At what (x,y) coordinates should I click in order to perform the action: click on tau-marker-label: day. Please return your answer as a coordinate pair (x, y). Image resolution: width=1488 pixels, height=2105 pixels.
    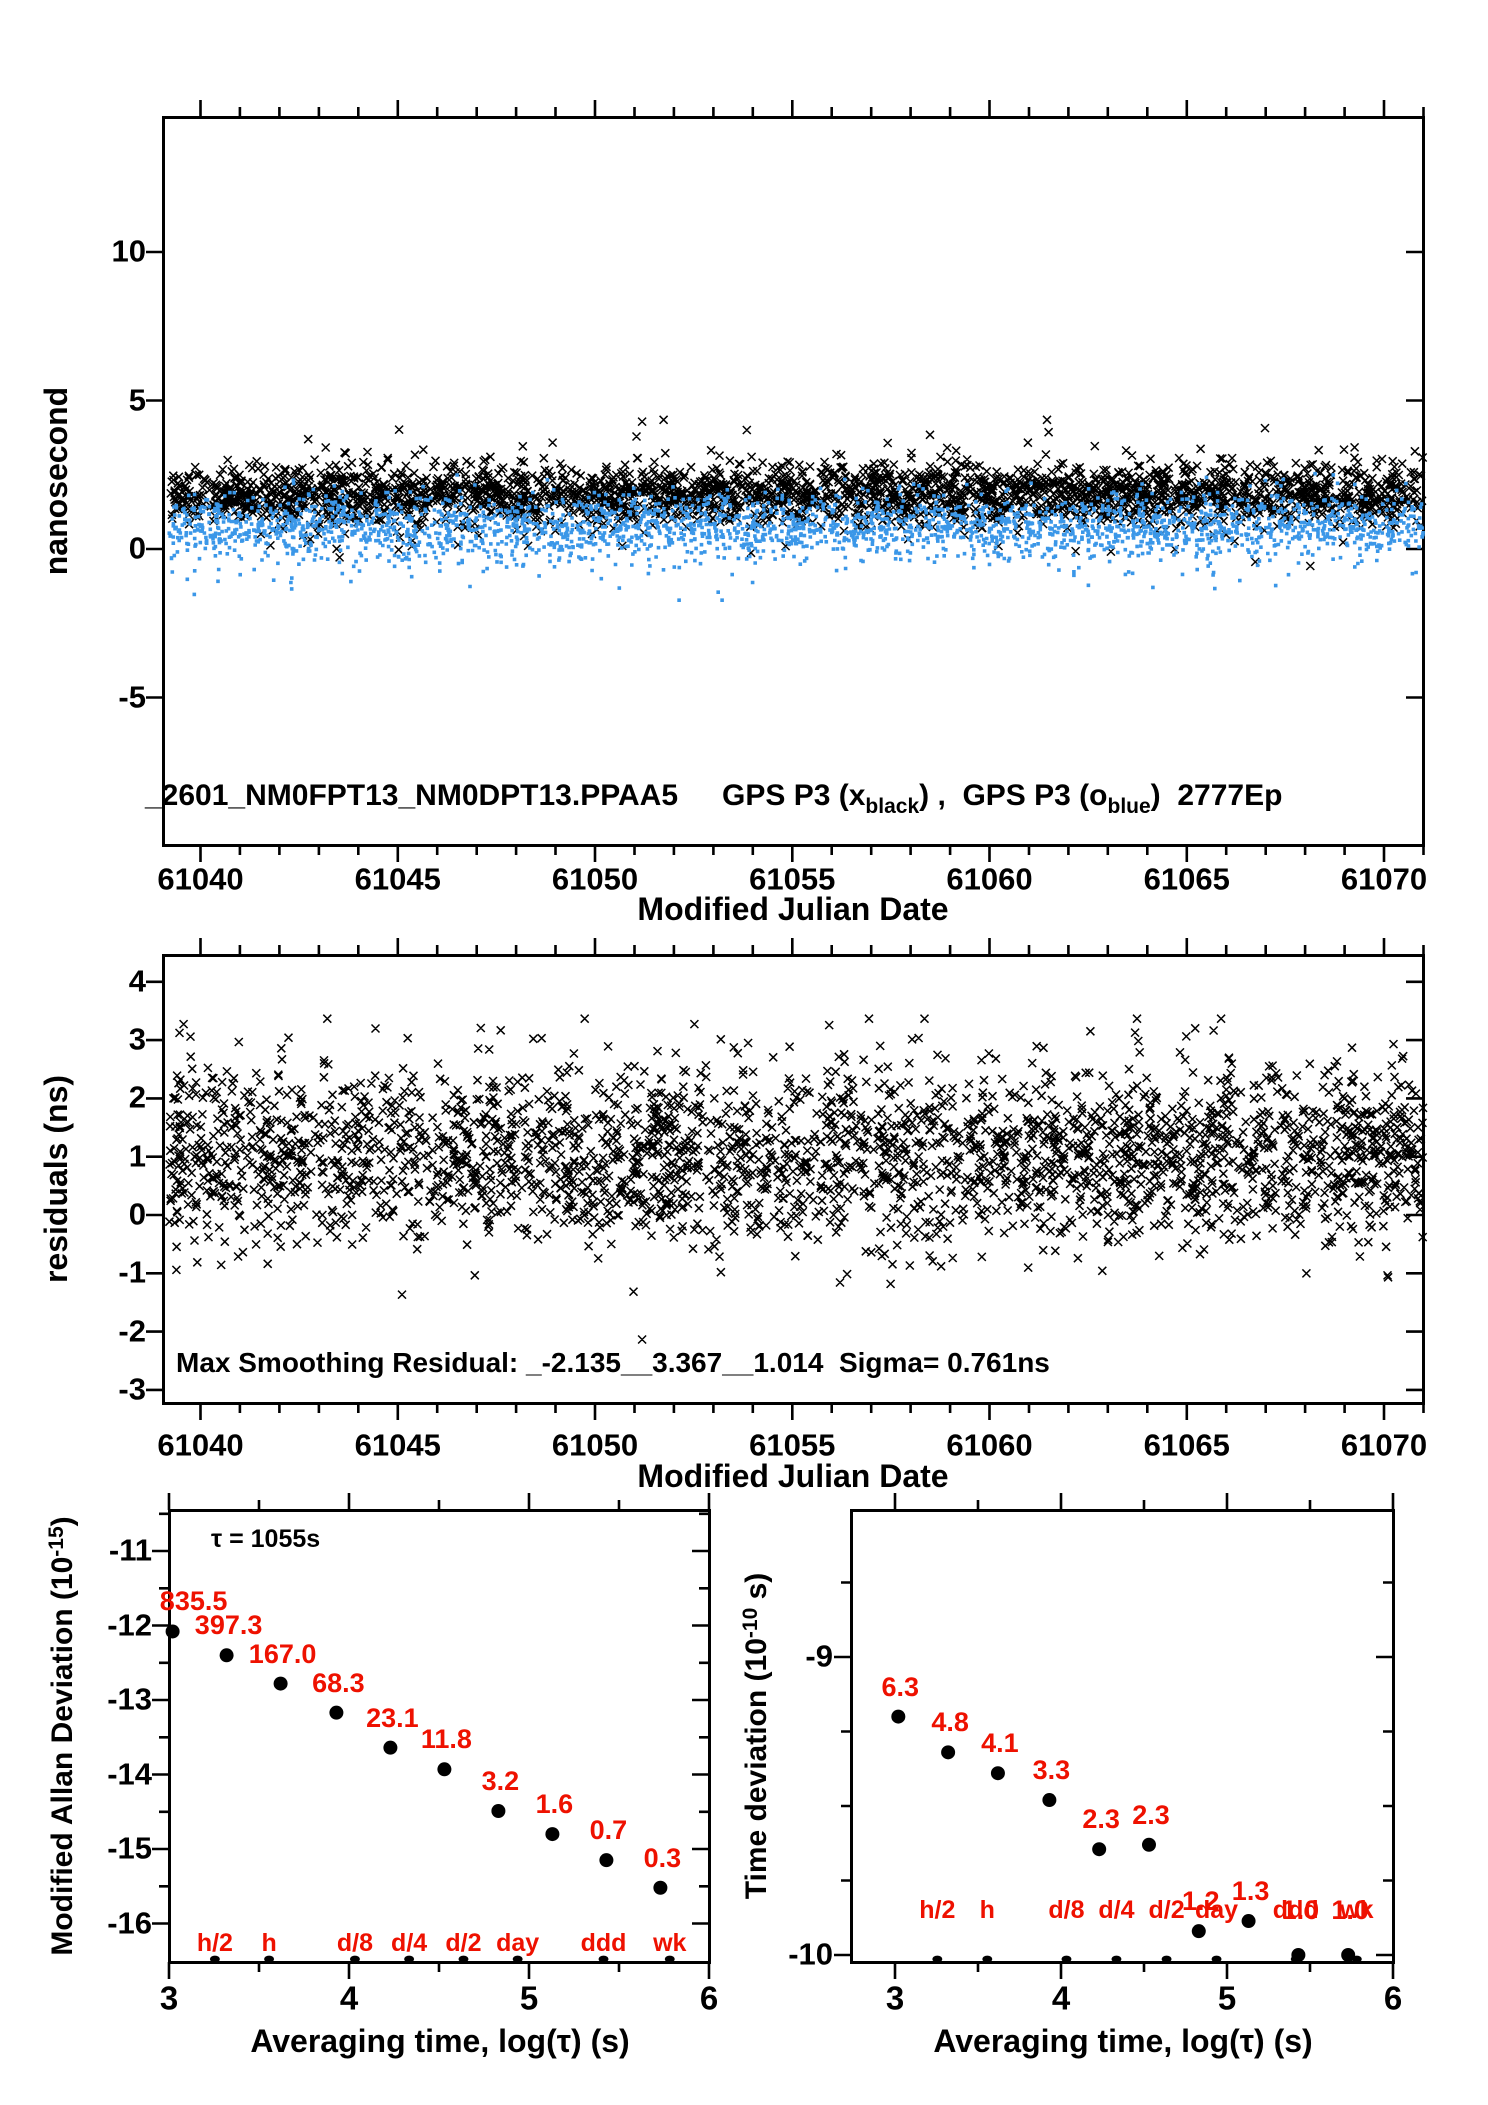
    Looking at the image, I should click on (1216, 1909).